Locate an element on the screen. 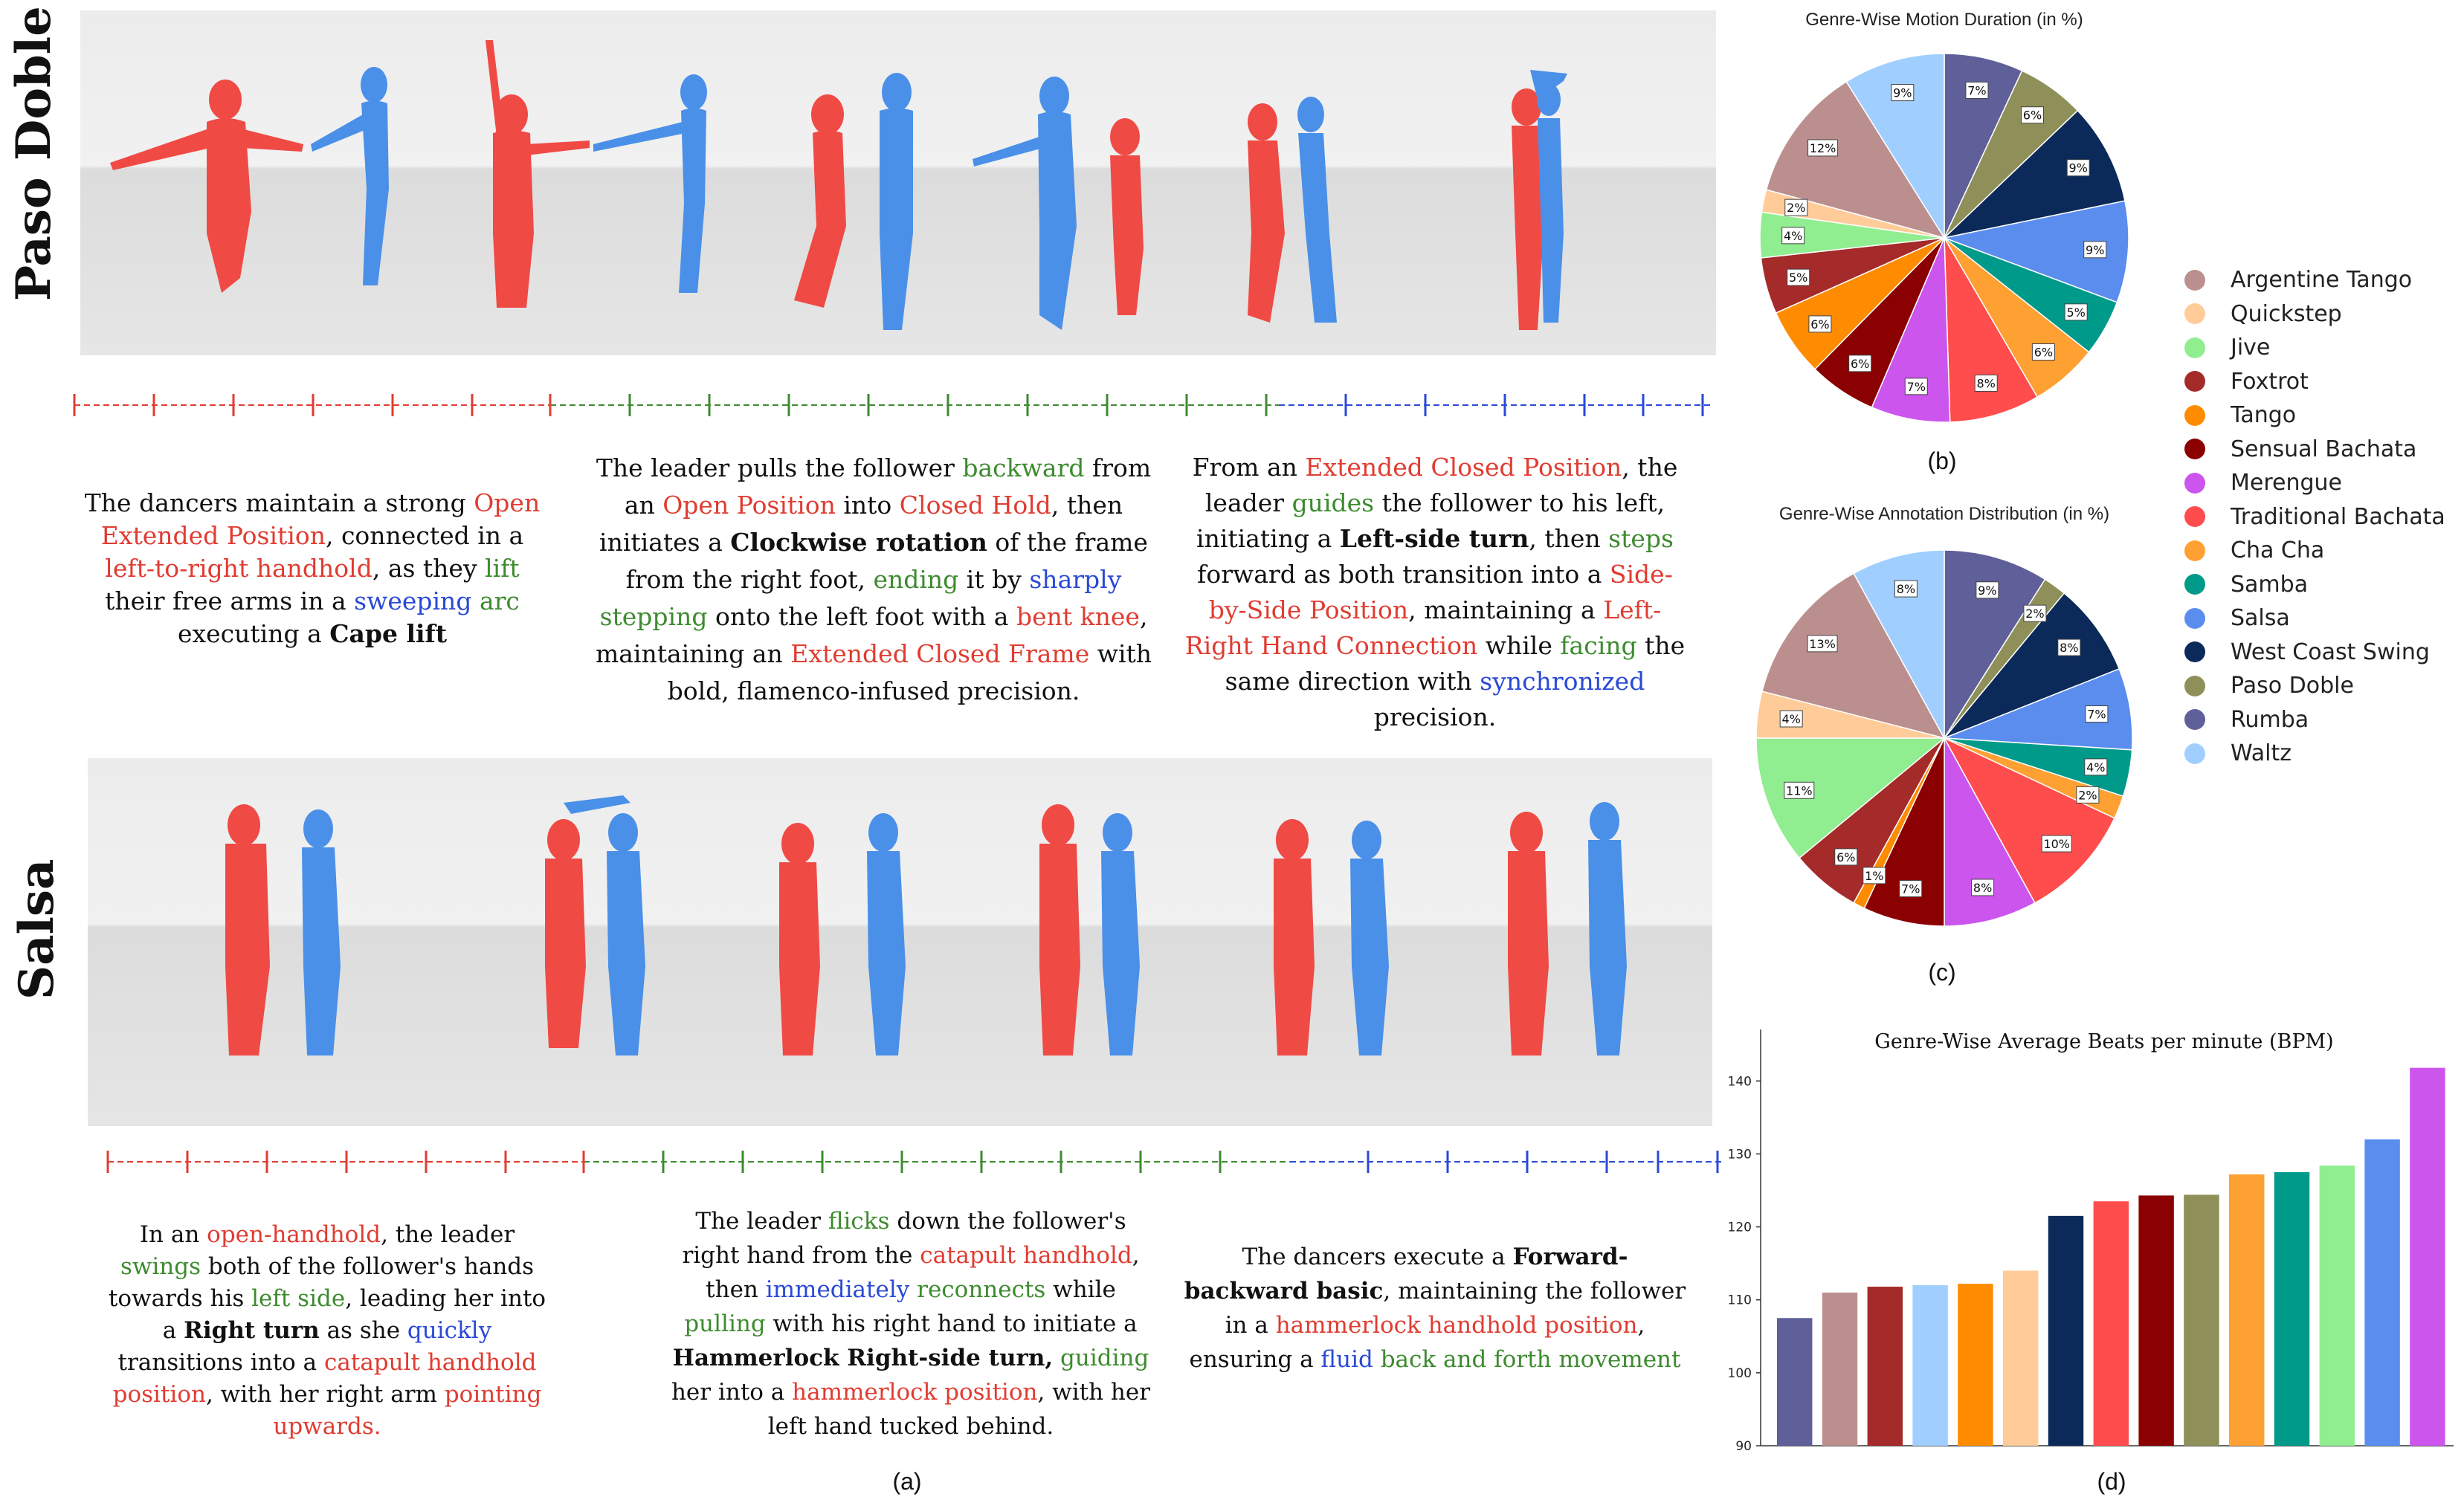  legend-item: Sensual Bachata is located at coordinates (2322, 450).